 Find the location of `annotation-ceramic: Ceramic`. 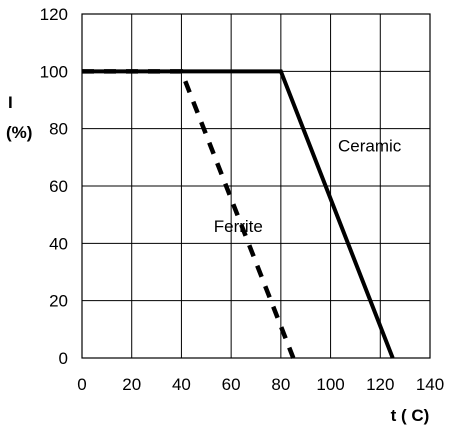

annotation-ceramic: Ceramic is located at coordinates (370, 146).